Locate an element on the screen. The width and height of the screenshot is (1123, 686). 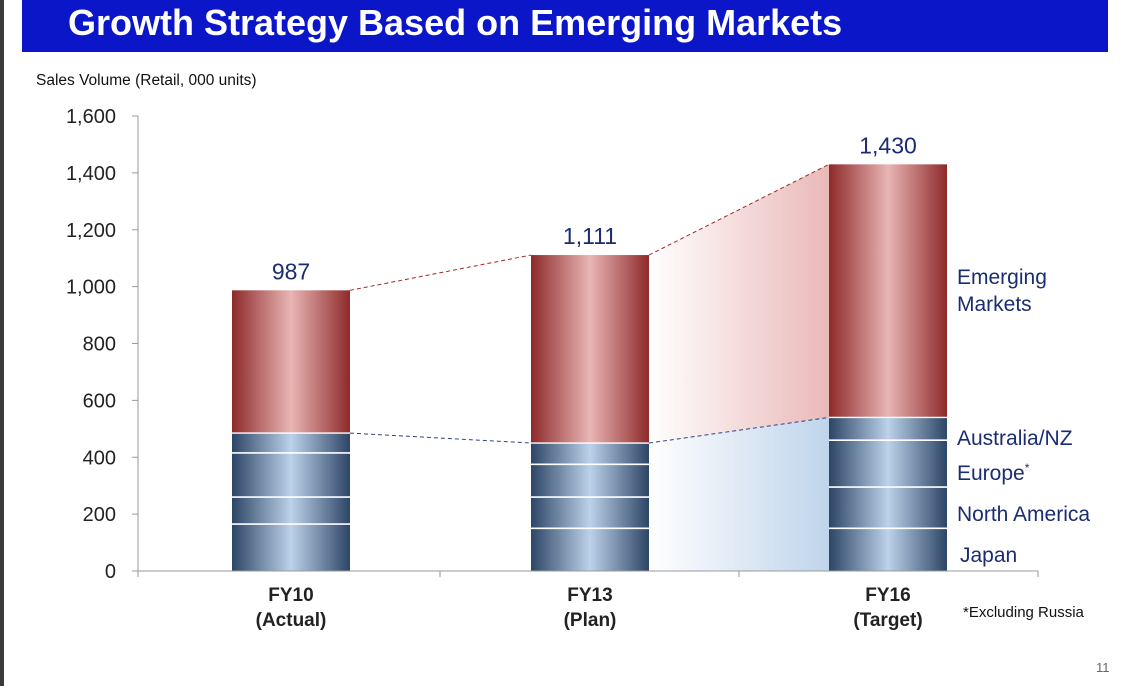
y-tick-label: 0 is located at coordinates (110, 572).